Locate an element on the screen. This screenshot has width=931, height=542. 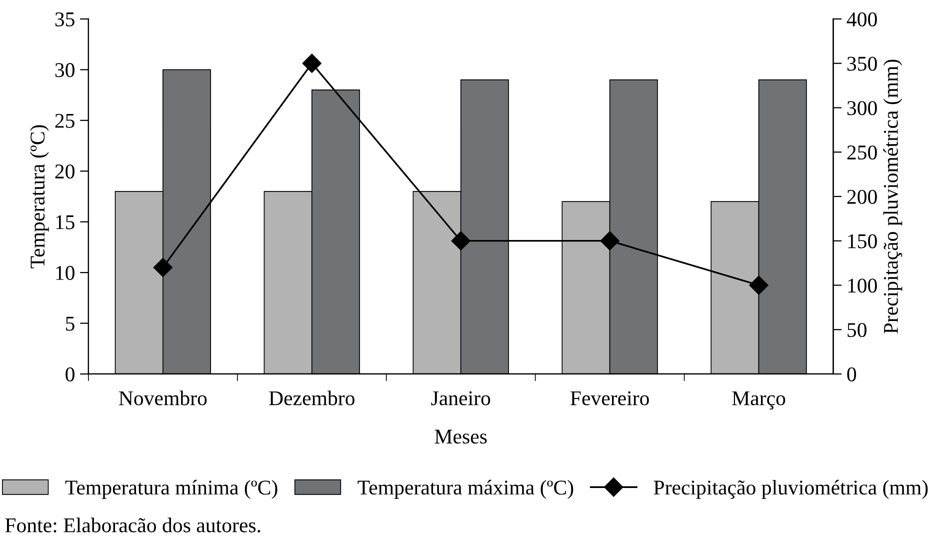
x-tick-label: Março is located at coordinates (759, 400).